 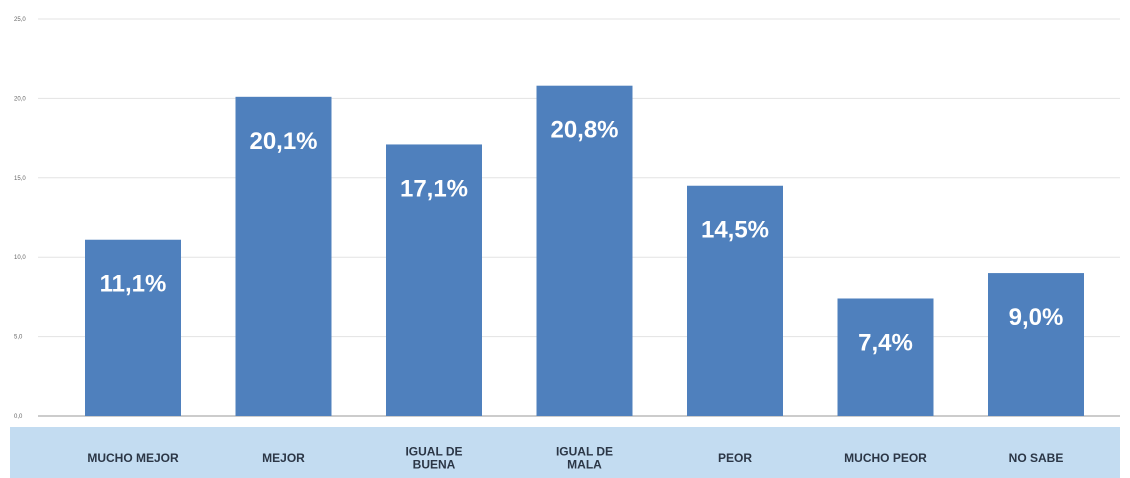 I want to click on y-tick-label: 25,0, so click(x=20, y=20).